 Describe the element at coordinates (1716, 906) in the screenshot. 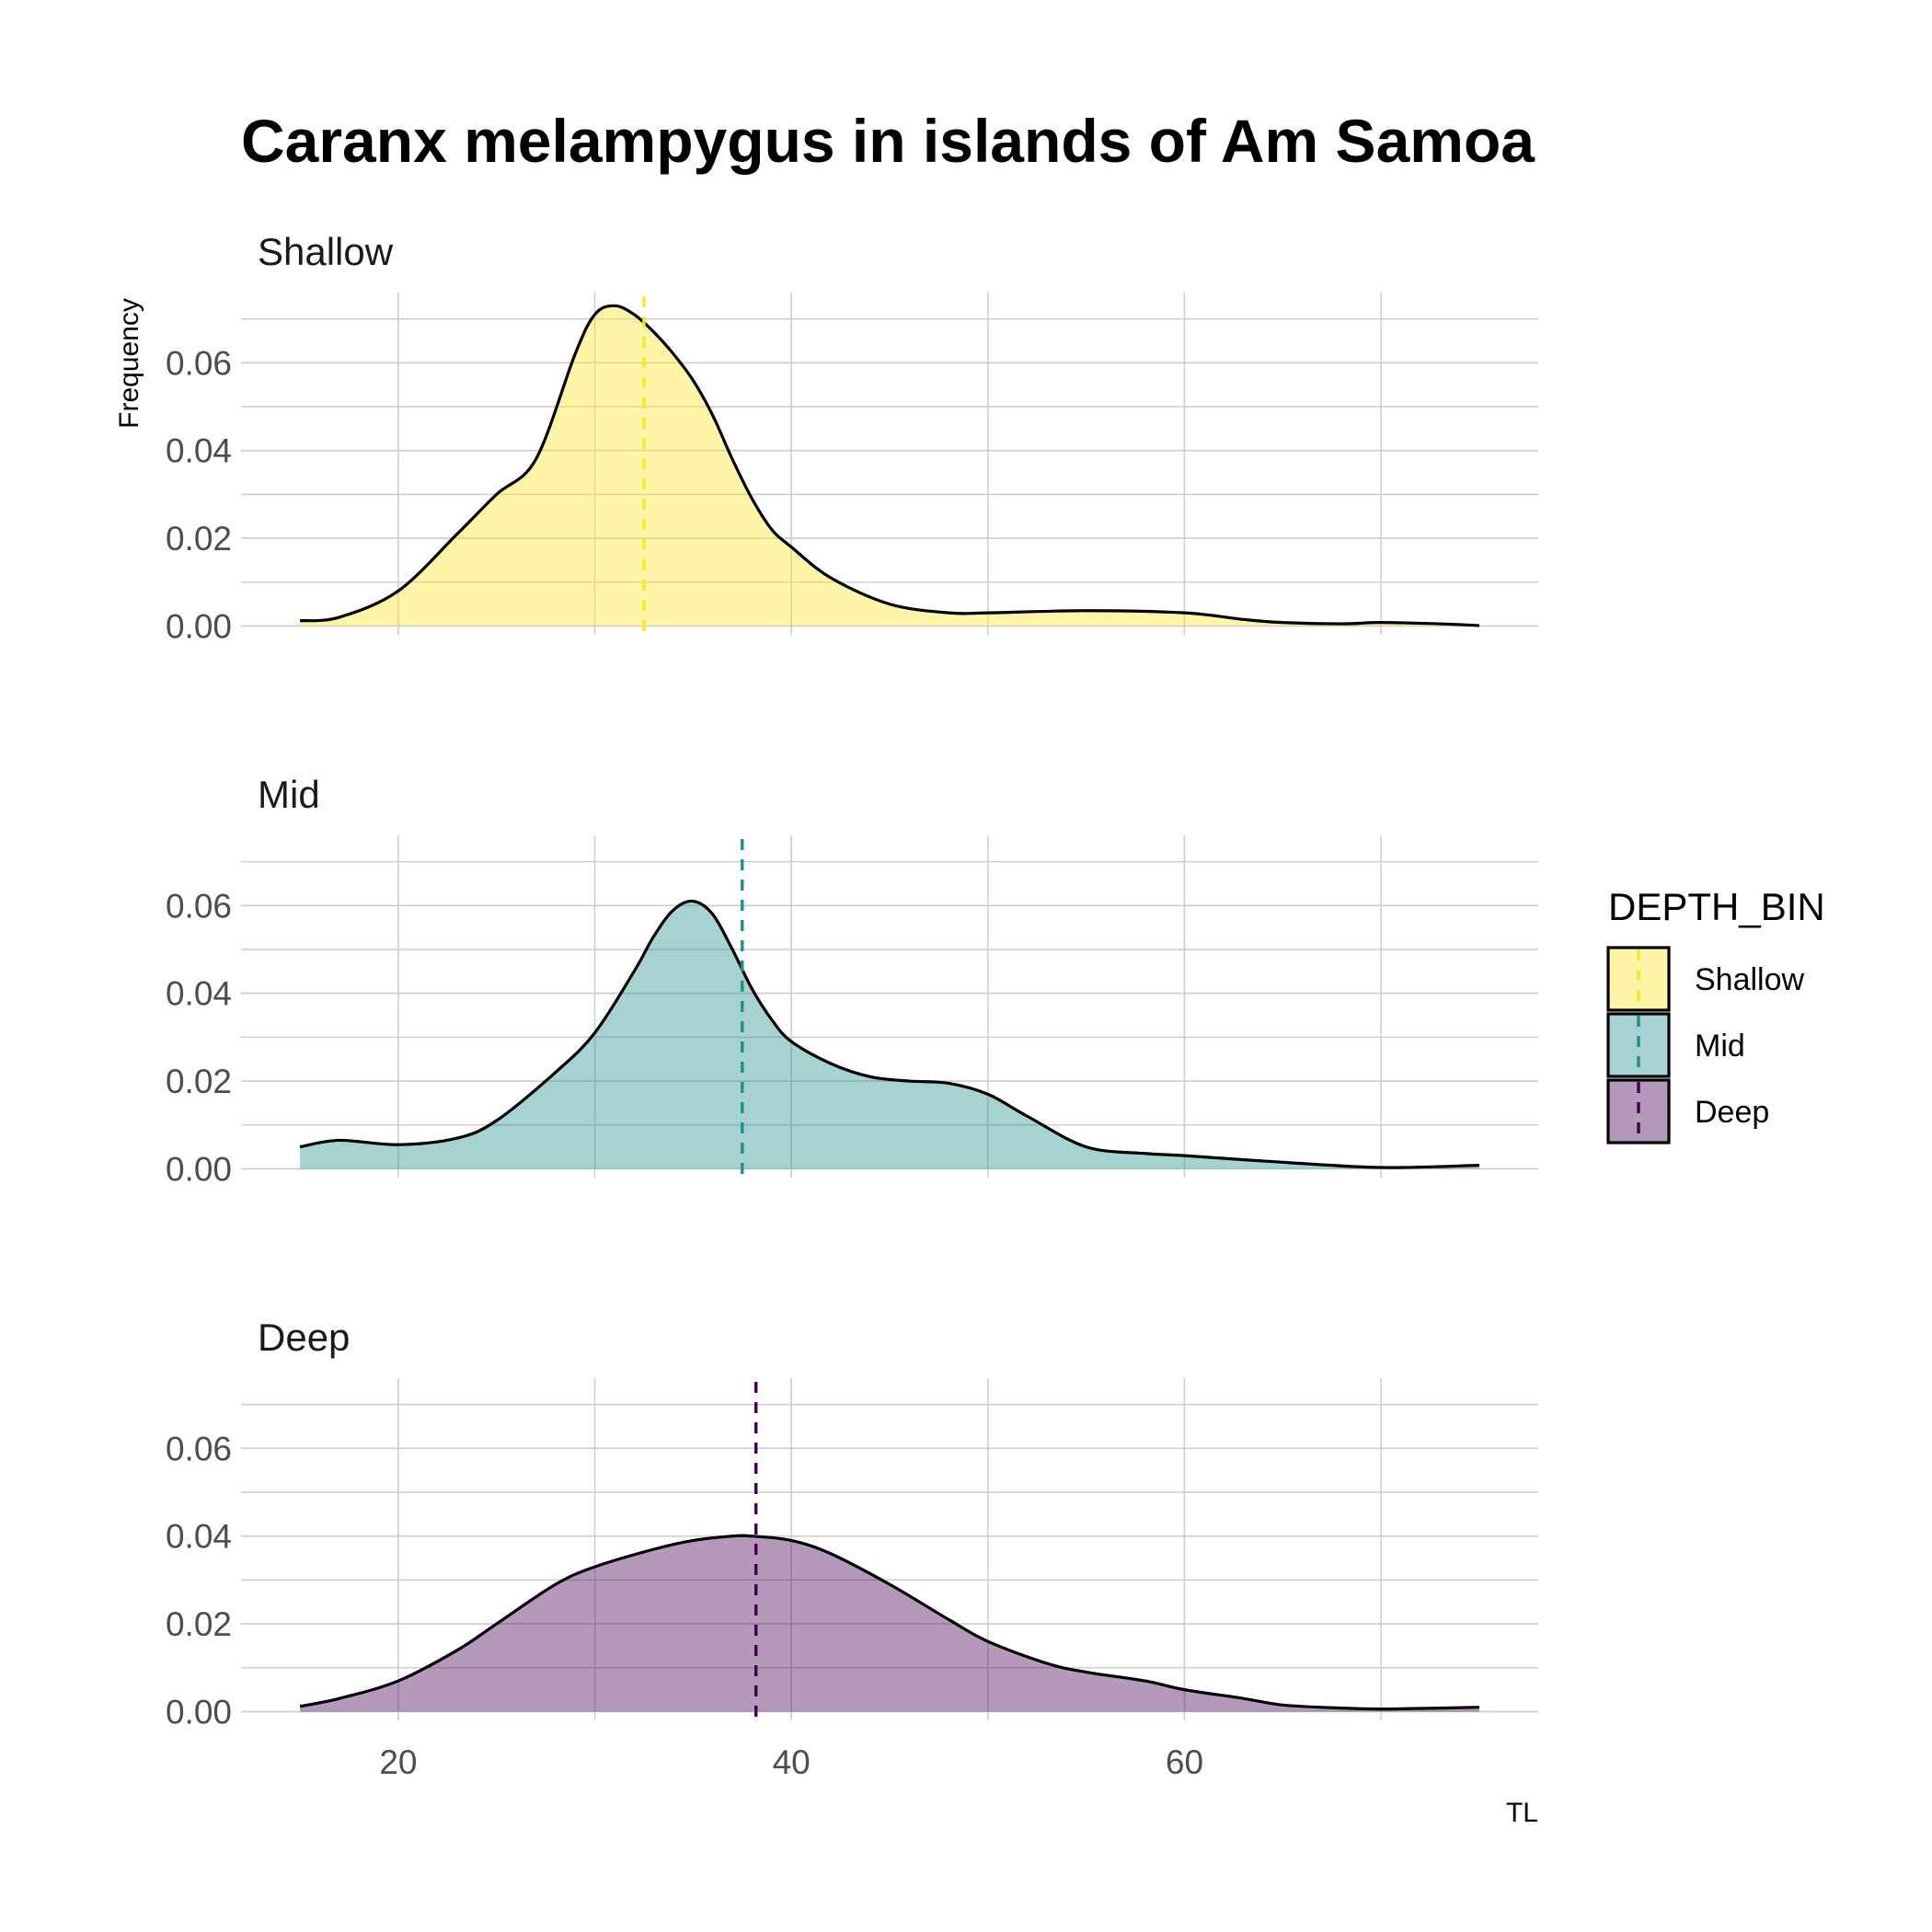

I see `legend-title: DEPTH_BIN` at that location.